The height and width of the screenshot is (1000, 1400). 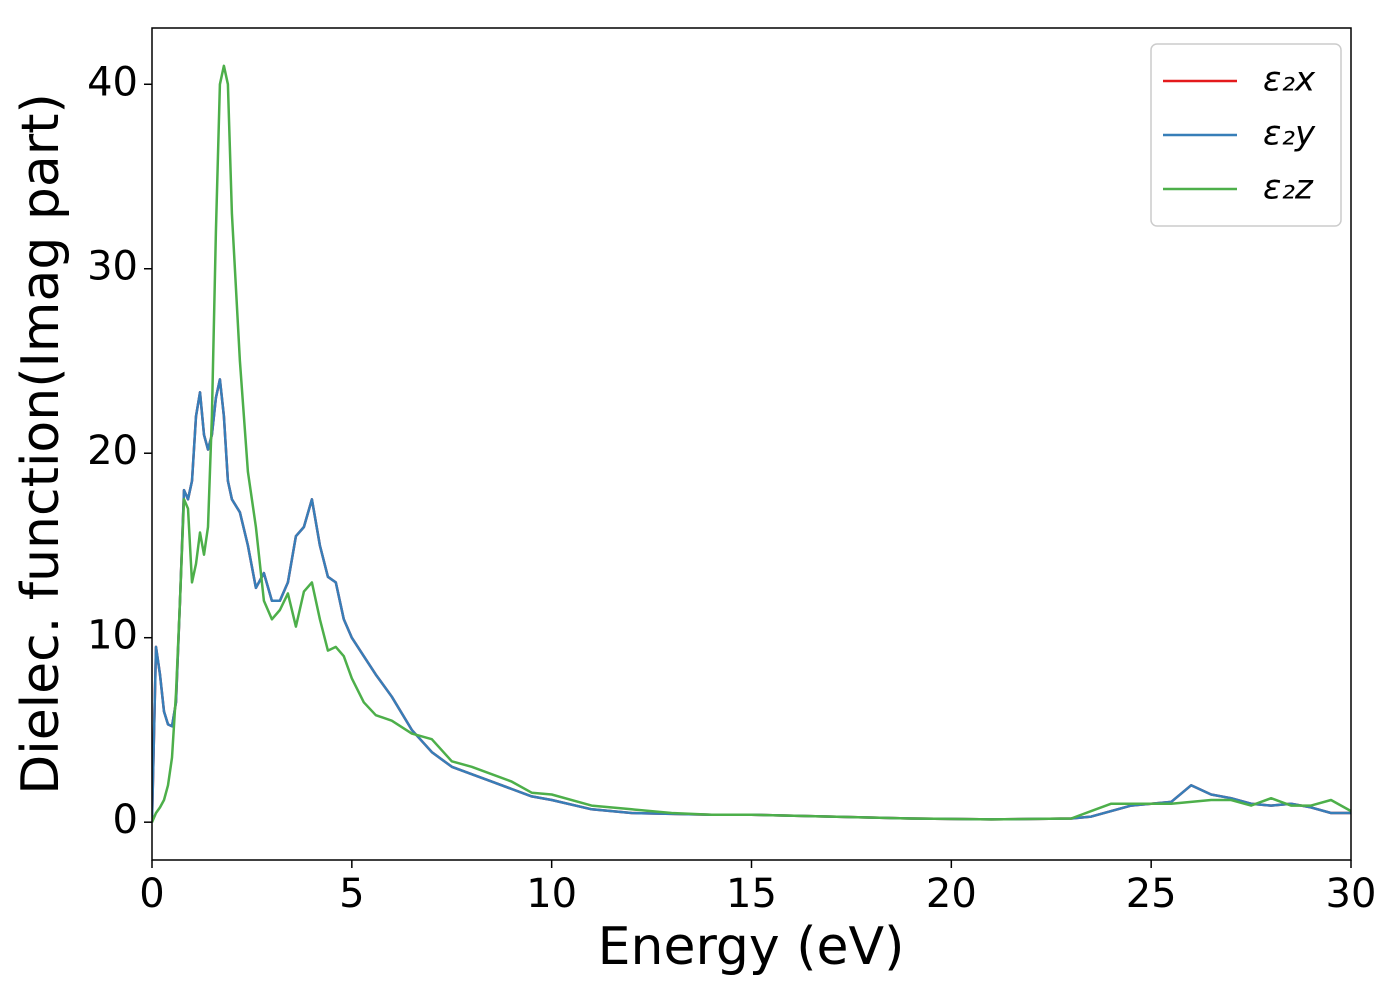 I want to click on x-tick-label: 20, so click(x=951, y=894).